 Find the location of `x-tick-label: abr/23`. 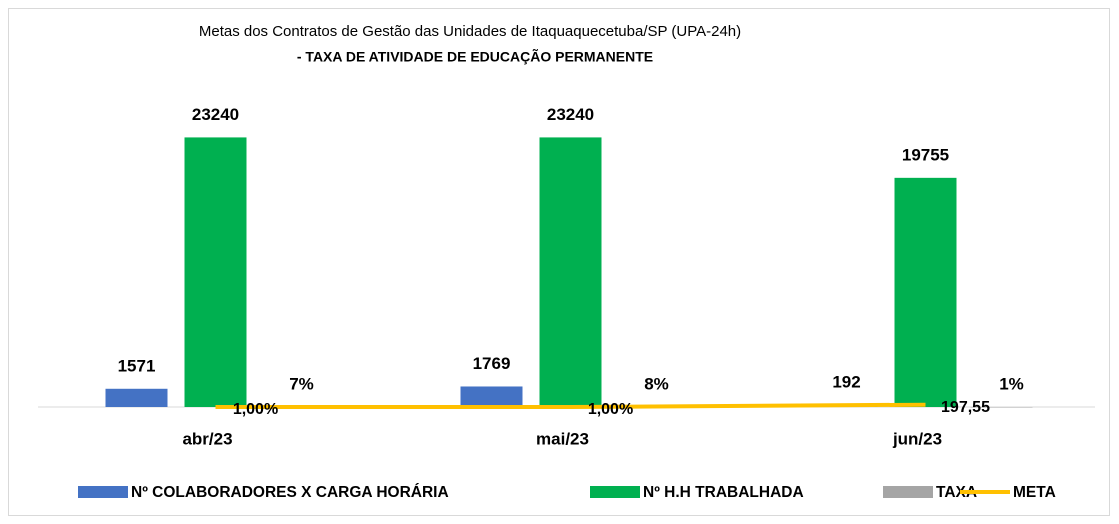

x-tick-label: abr/23 is located at coordinates (207, 438).